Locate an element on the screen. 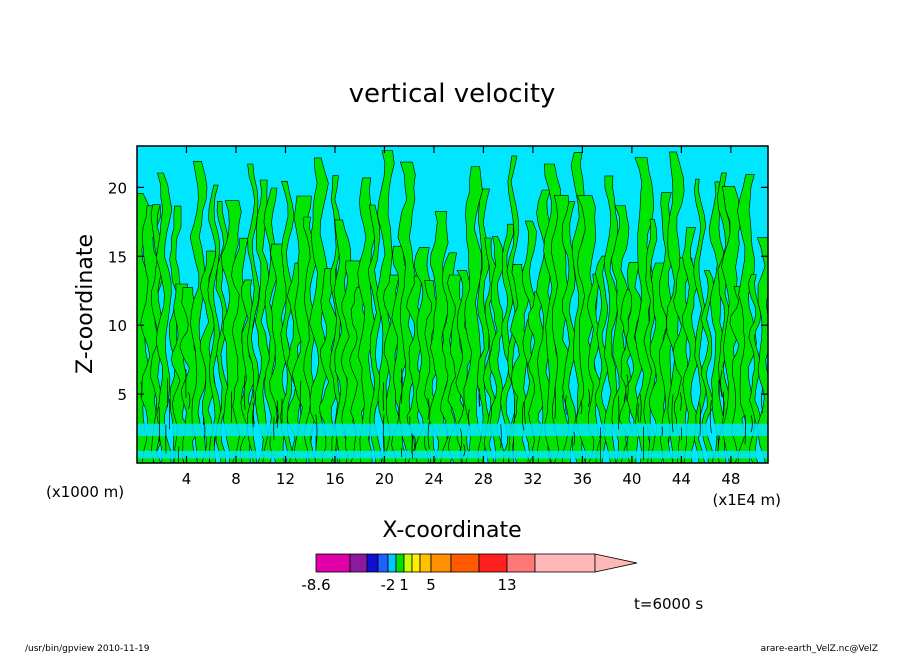 The image size is (904, 654). x-tick-label: 20 is located at coordinates (384, 479).